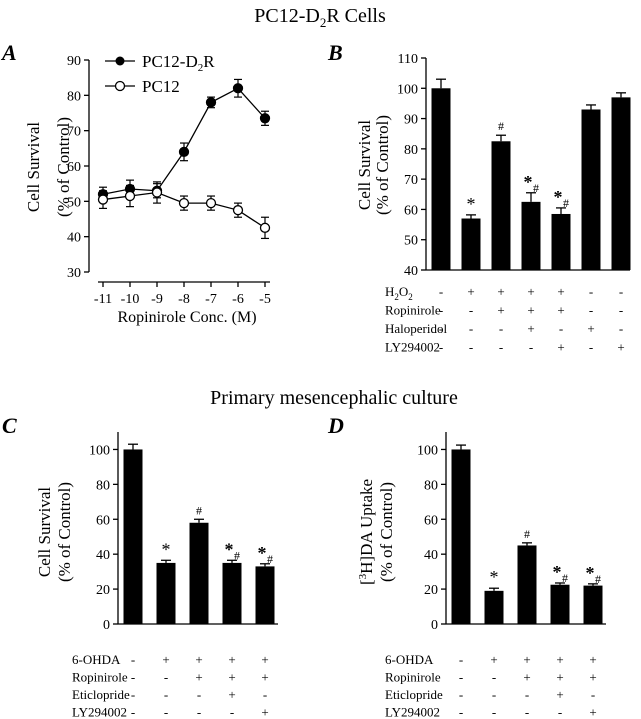 Image resolution: width=641 pixels, height=719 pixels. I want to click on panel-a-y-tick-label: 90, so click(74, 61).